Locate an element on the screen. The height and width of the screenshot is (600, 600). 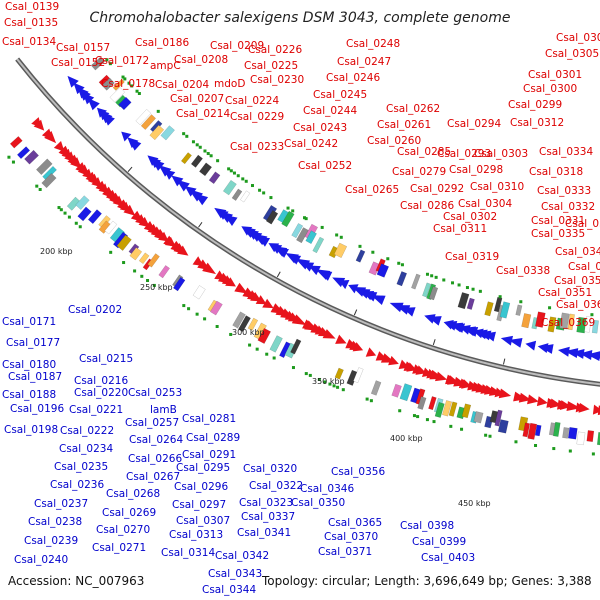
forward-gene-label: Csal_0338 is located at coordinates (523, 271).